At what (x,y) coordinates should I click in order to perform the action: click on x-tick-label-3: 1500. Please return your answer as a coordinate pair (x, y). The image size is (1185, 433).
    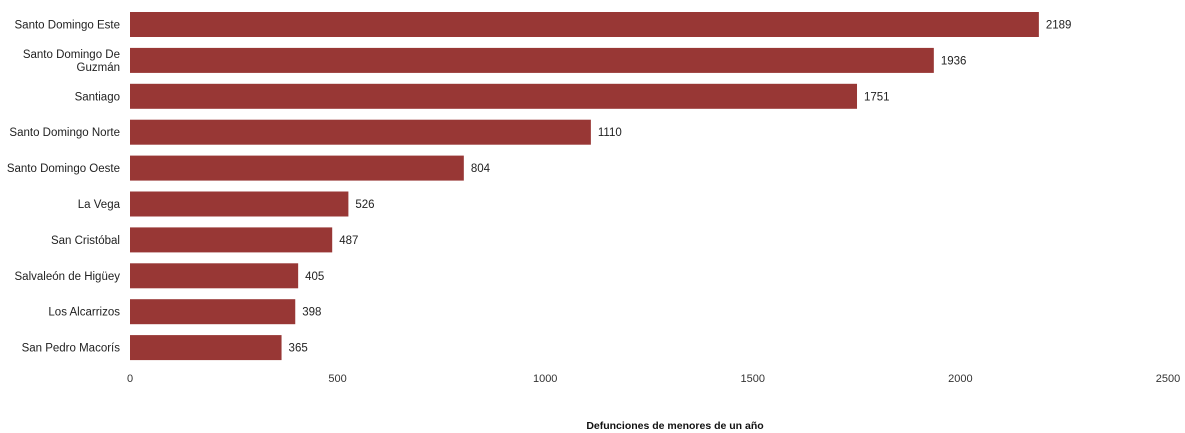
    Looking at the image, I should click on (753, 379).